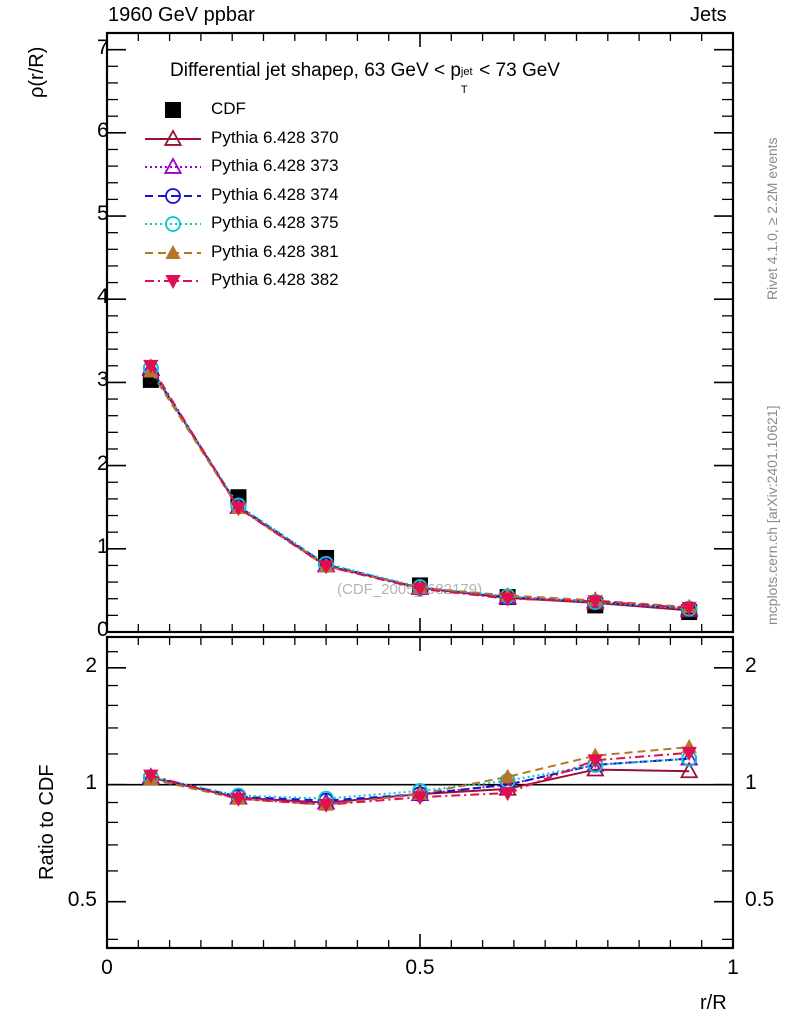  What do you see at coordinates (751, 665) in the screenshot?
I see `ratio-y-tick-label-right: 2` at bounding box center [751, 665].